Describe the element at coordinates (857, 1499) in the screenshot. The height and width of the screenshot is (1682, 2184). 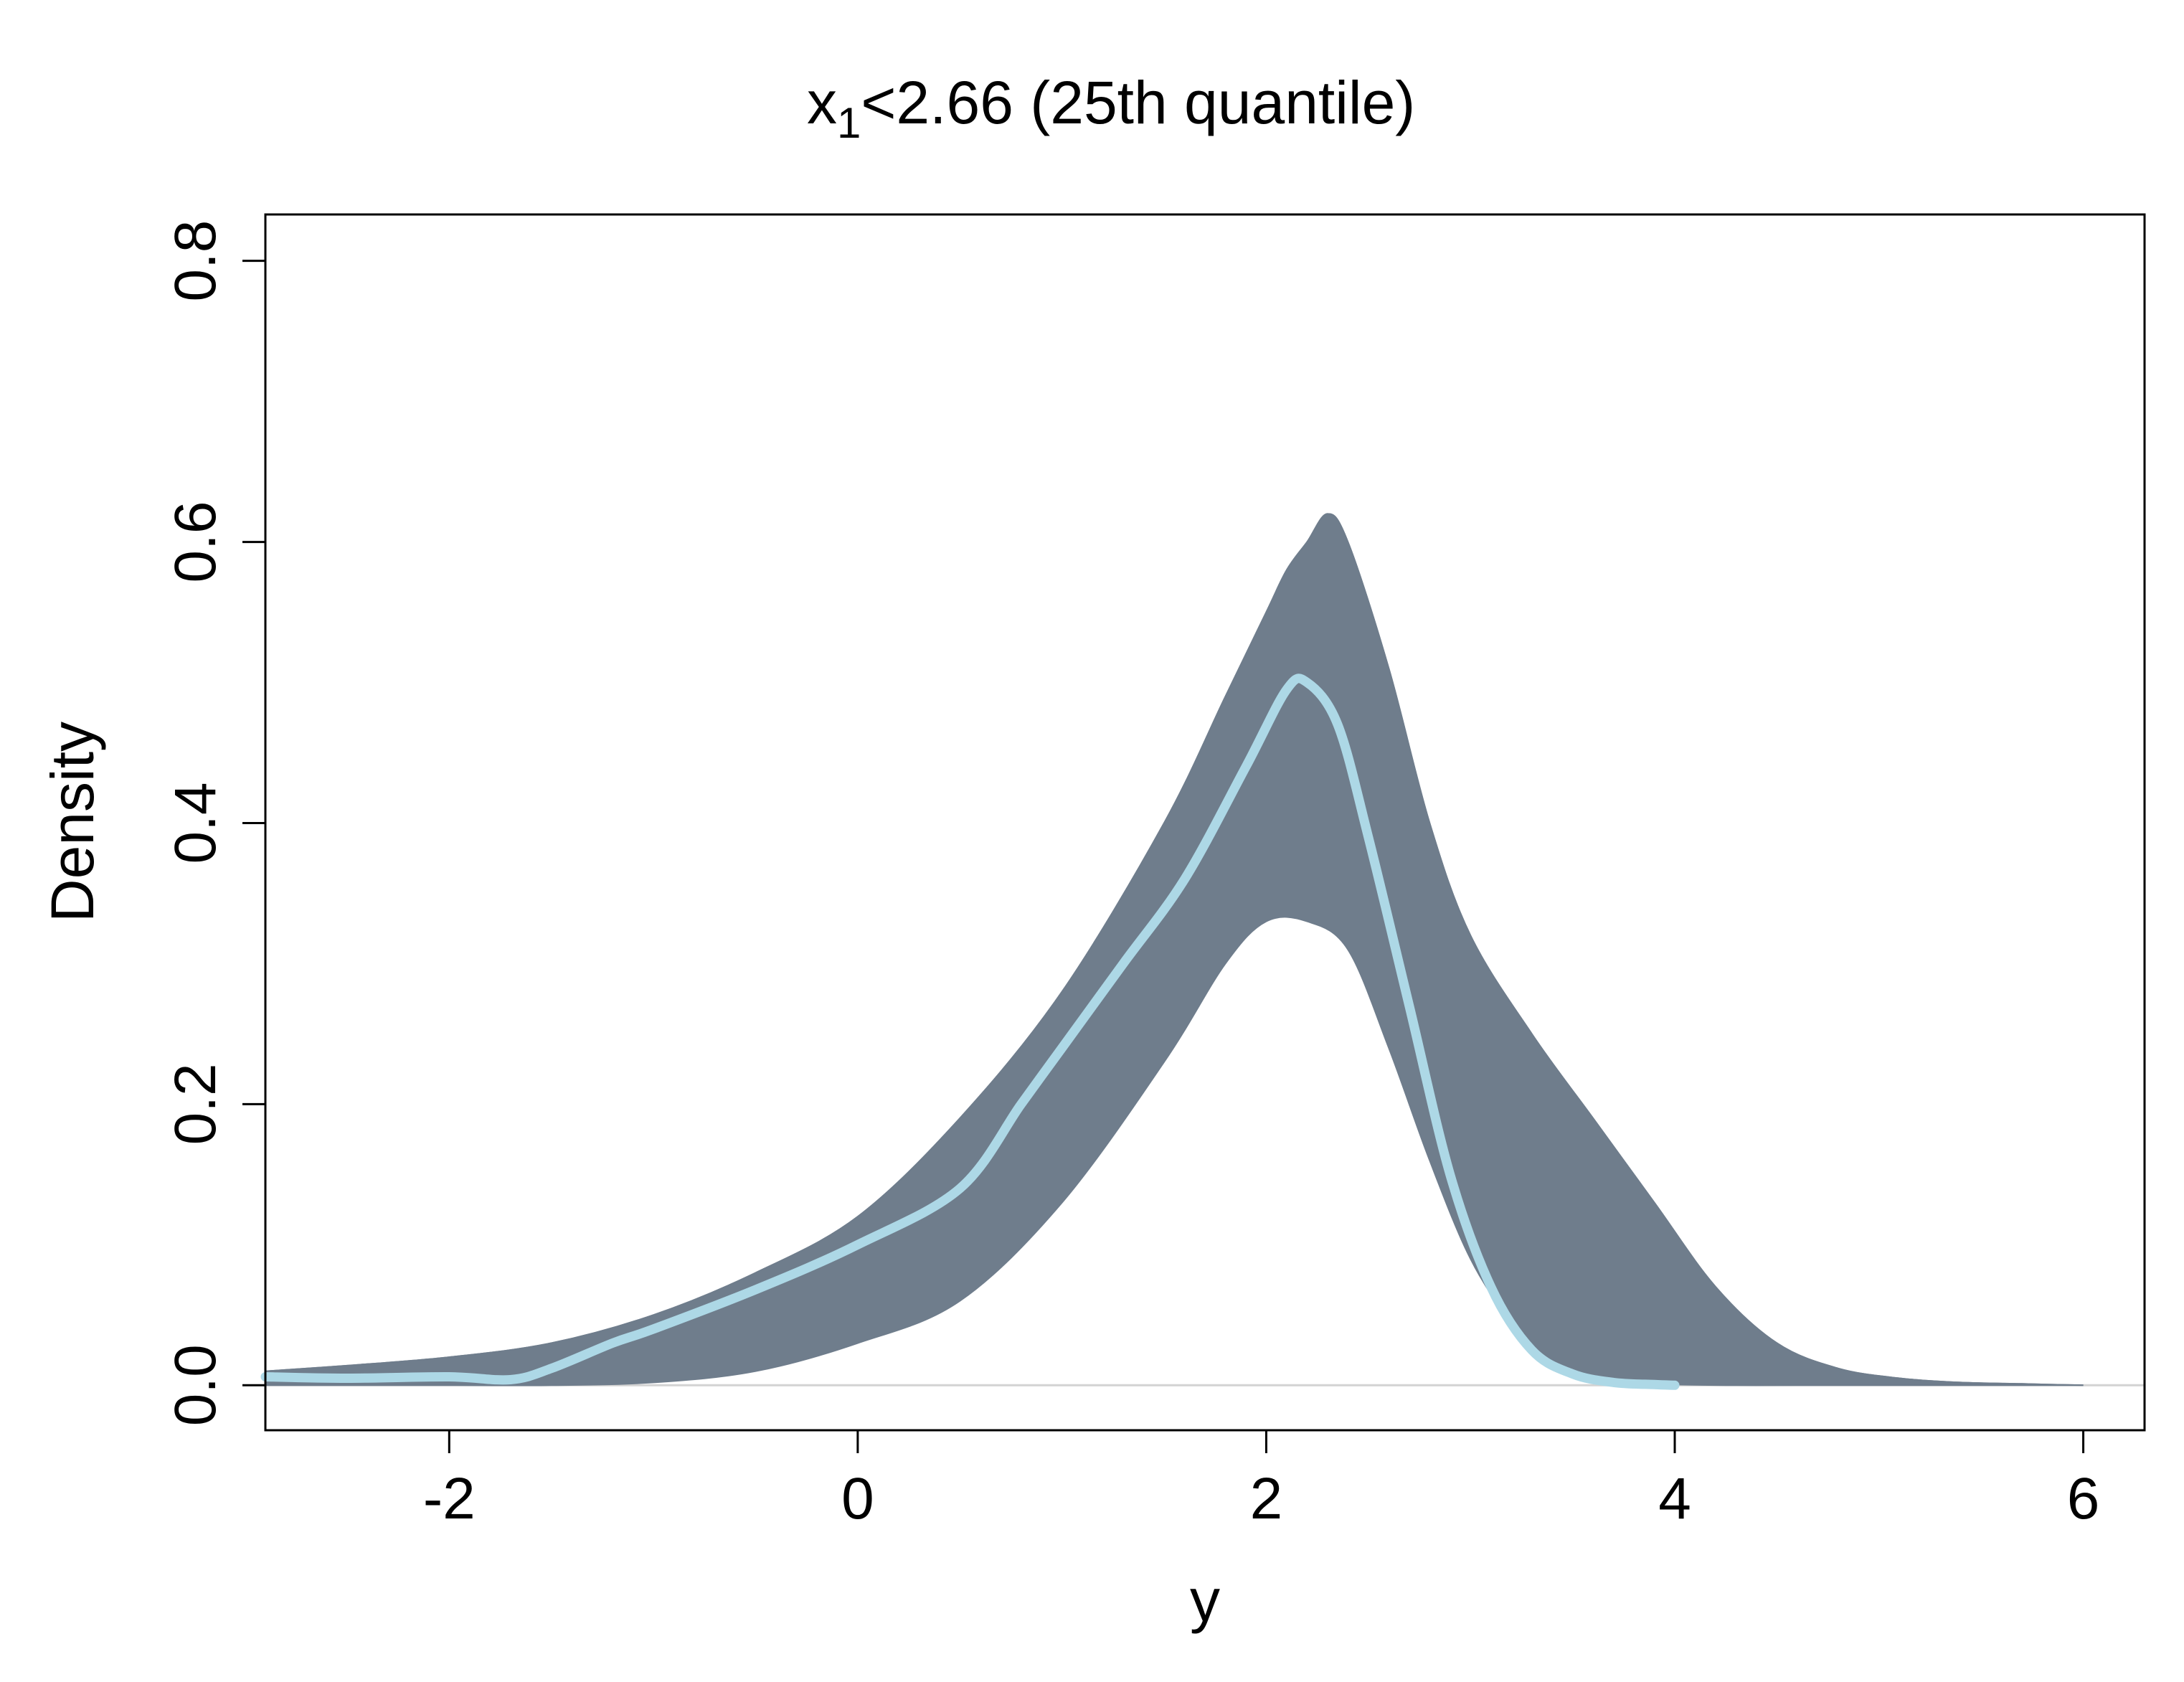
I see `x-tick-label: 0` at that location.